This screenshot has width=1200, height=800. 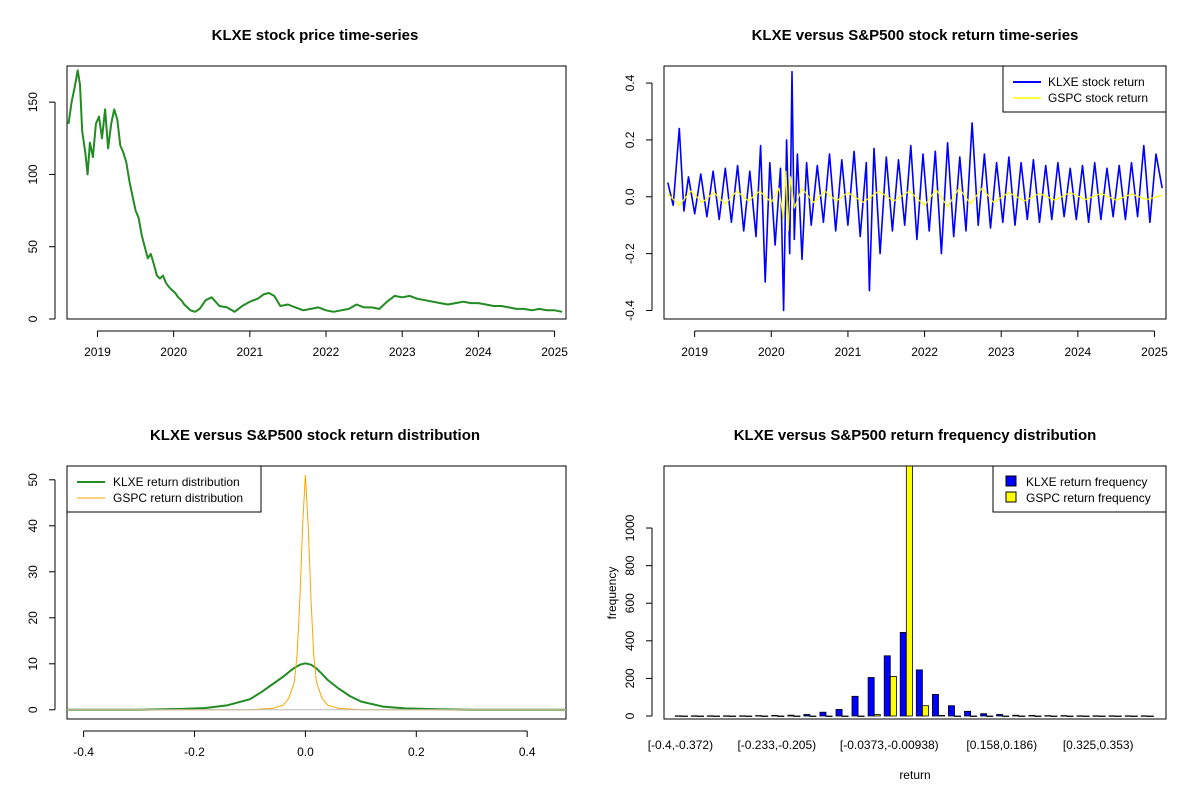 I want to click on x-tick-label: 2021, so click(x=249, y=352).